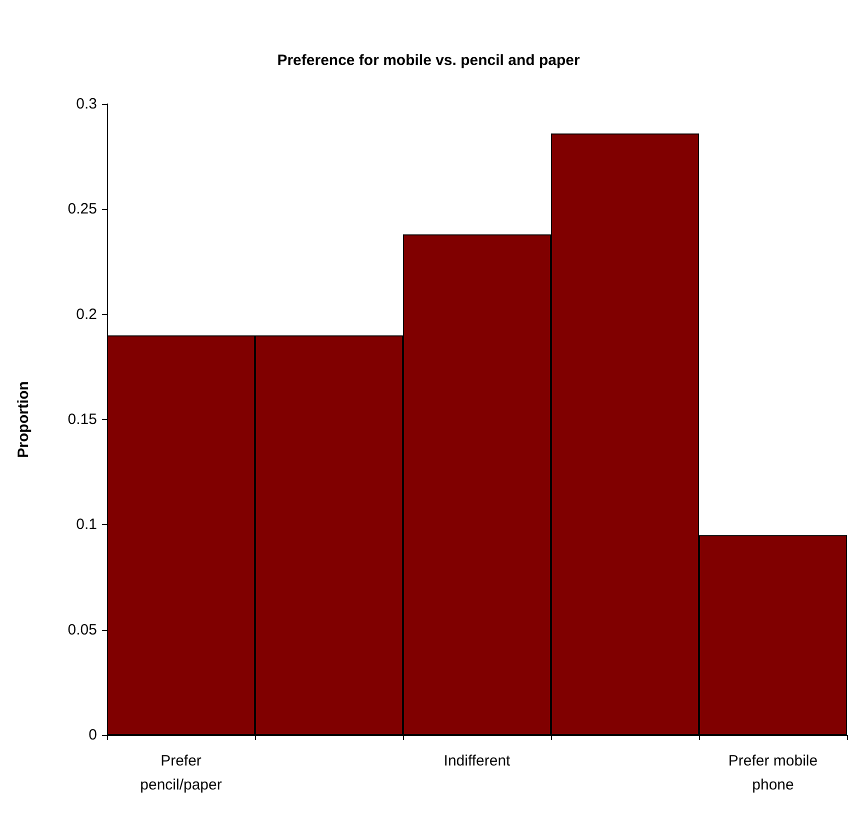  What do you see at coordinates (773, 773) in the screenshot?
I see `x-tick-label: Prefer mobile phone` at bounding box center [773, 773].